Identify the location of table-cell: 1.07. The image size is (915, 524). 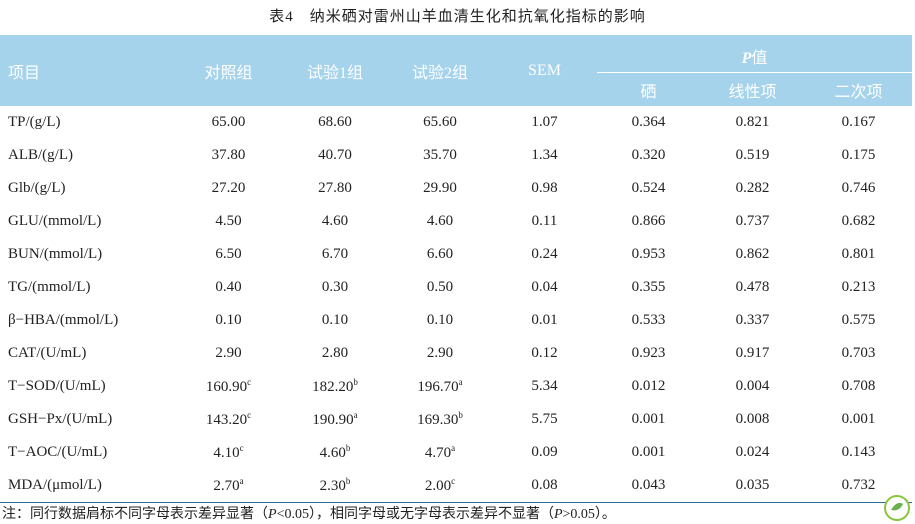
(544, 122).